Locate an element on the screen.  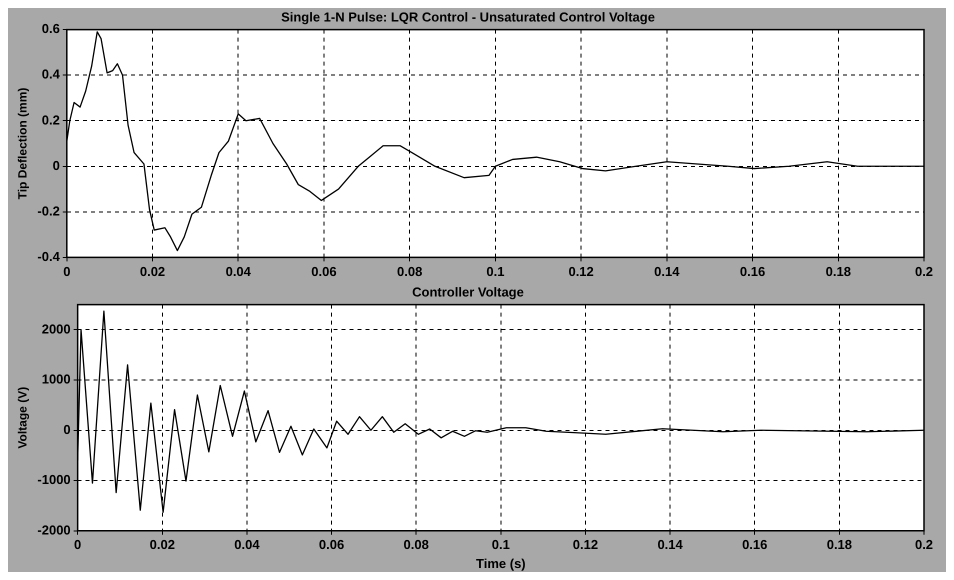
chart-title: Controller Voltage is located at coordinates (468, 292).